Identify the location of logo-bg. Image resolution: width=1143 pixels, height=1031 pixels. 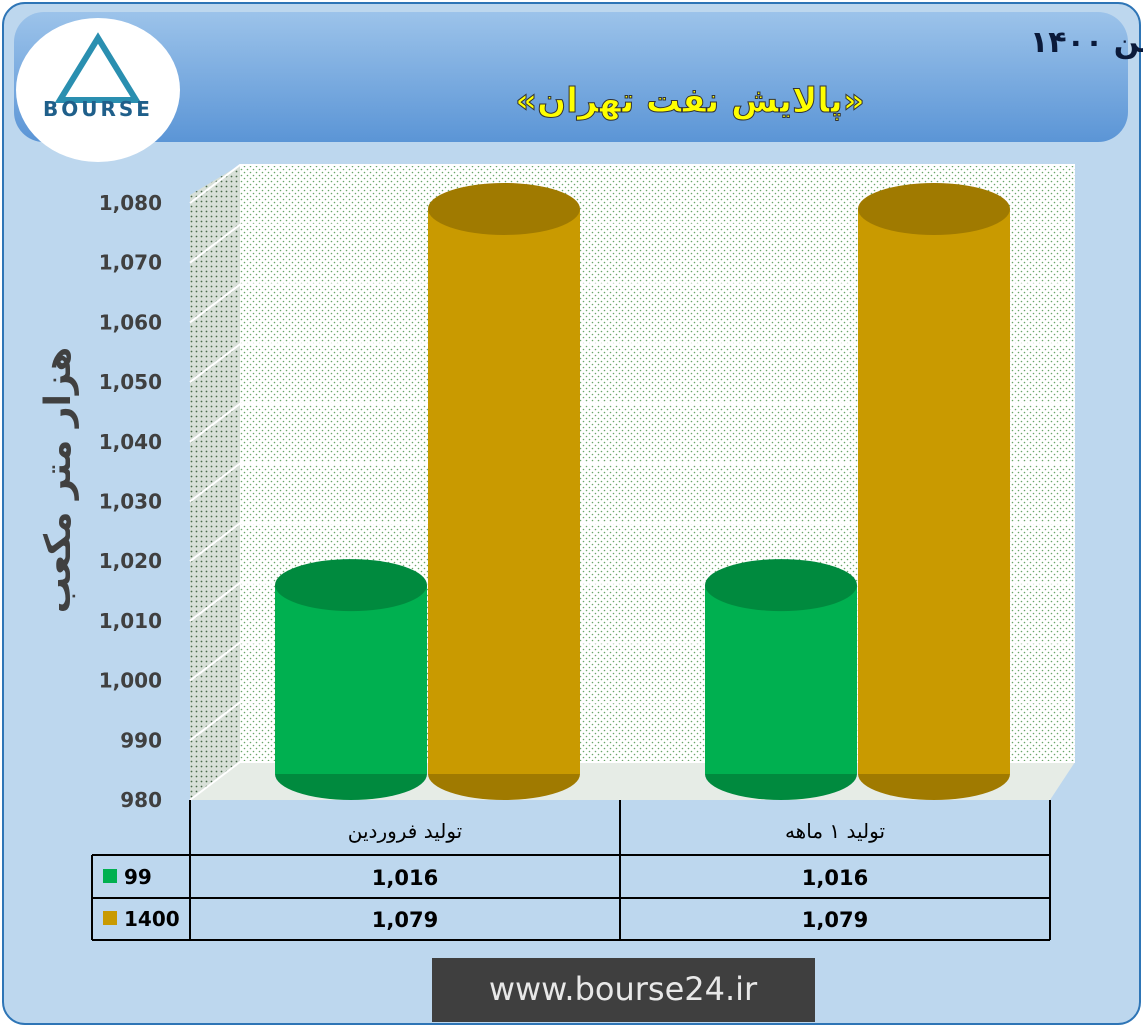
(98, 90).